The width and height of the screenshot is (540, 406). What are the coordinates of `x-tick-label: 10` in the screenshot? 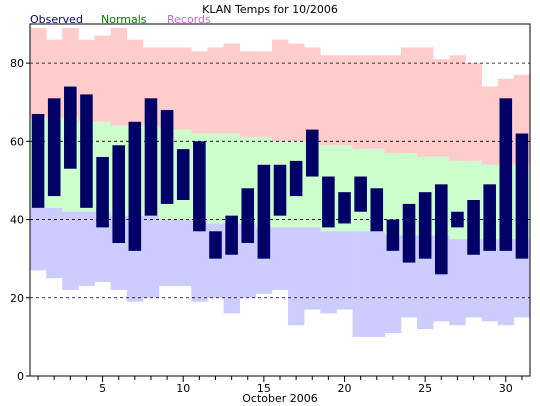 It's located at (183, 388).